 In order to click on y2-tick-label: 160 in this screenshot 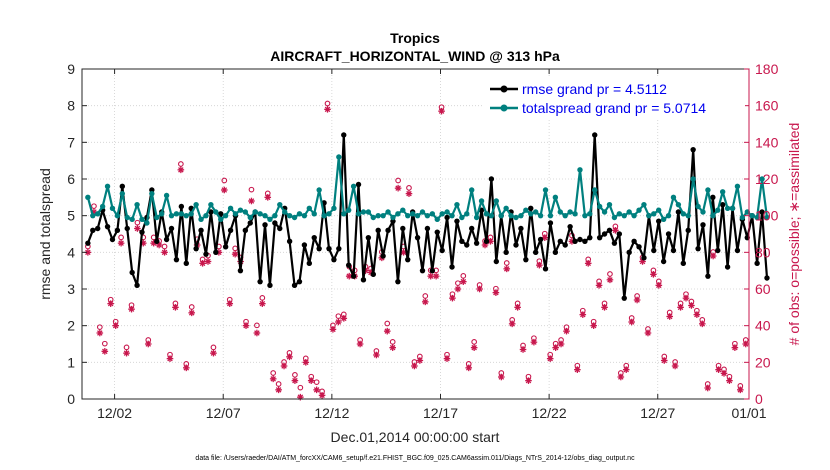, I will do `click(767, 106)`.